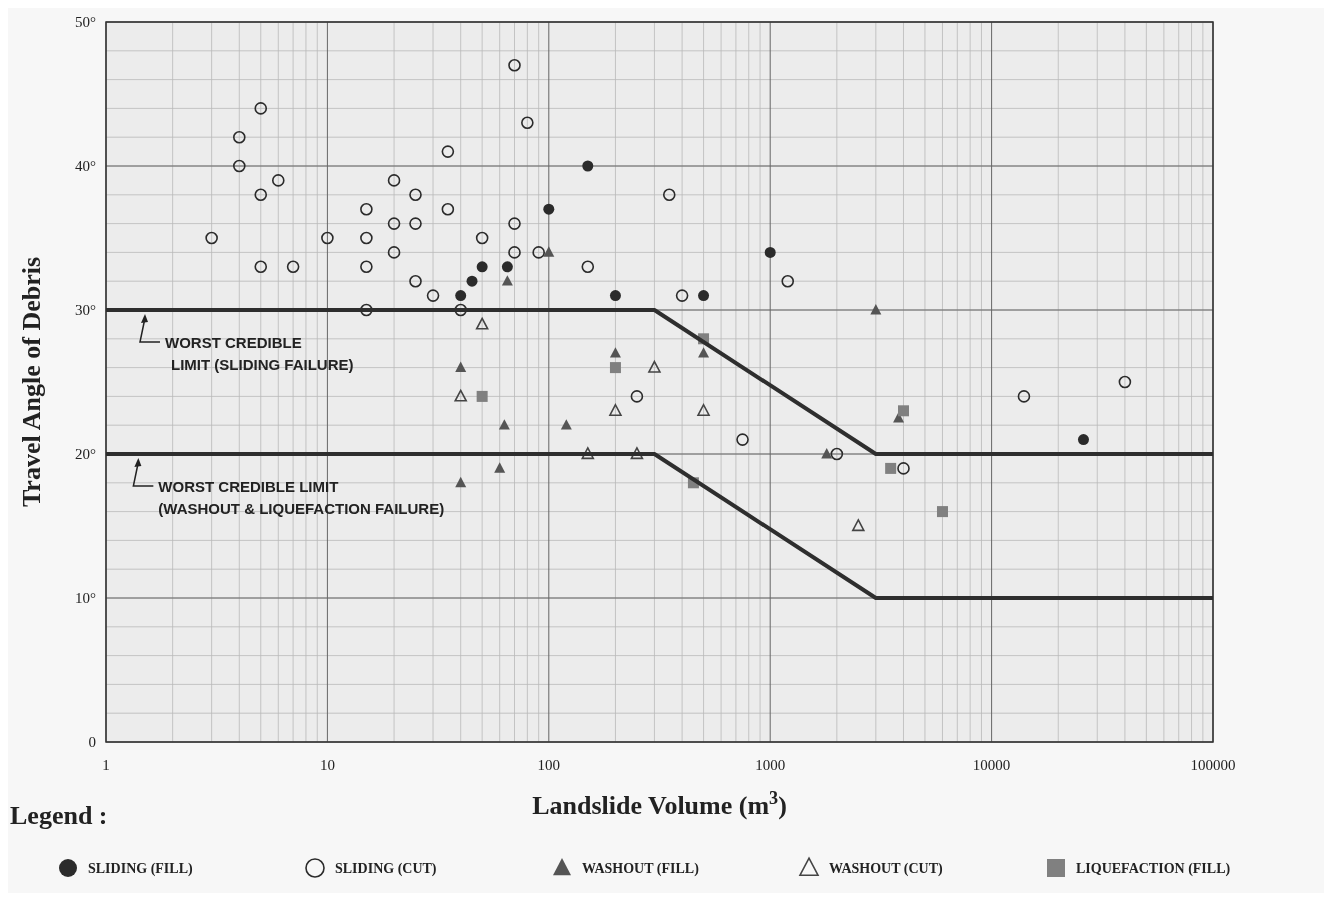 The image size is (1332, 901). I want to click on legend-label: SLIDING (CUT), so click(386, 869).